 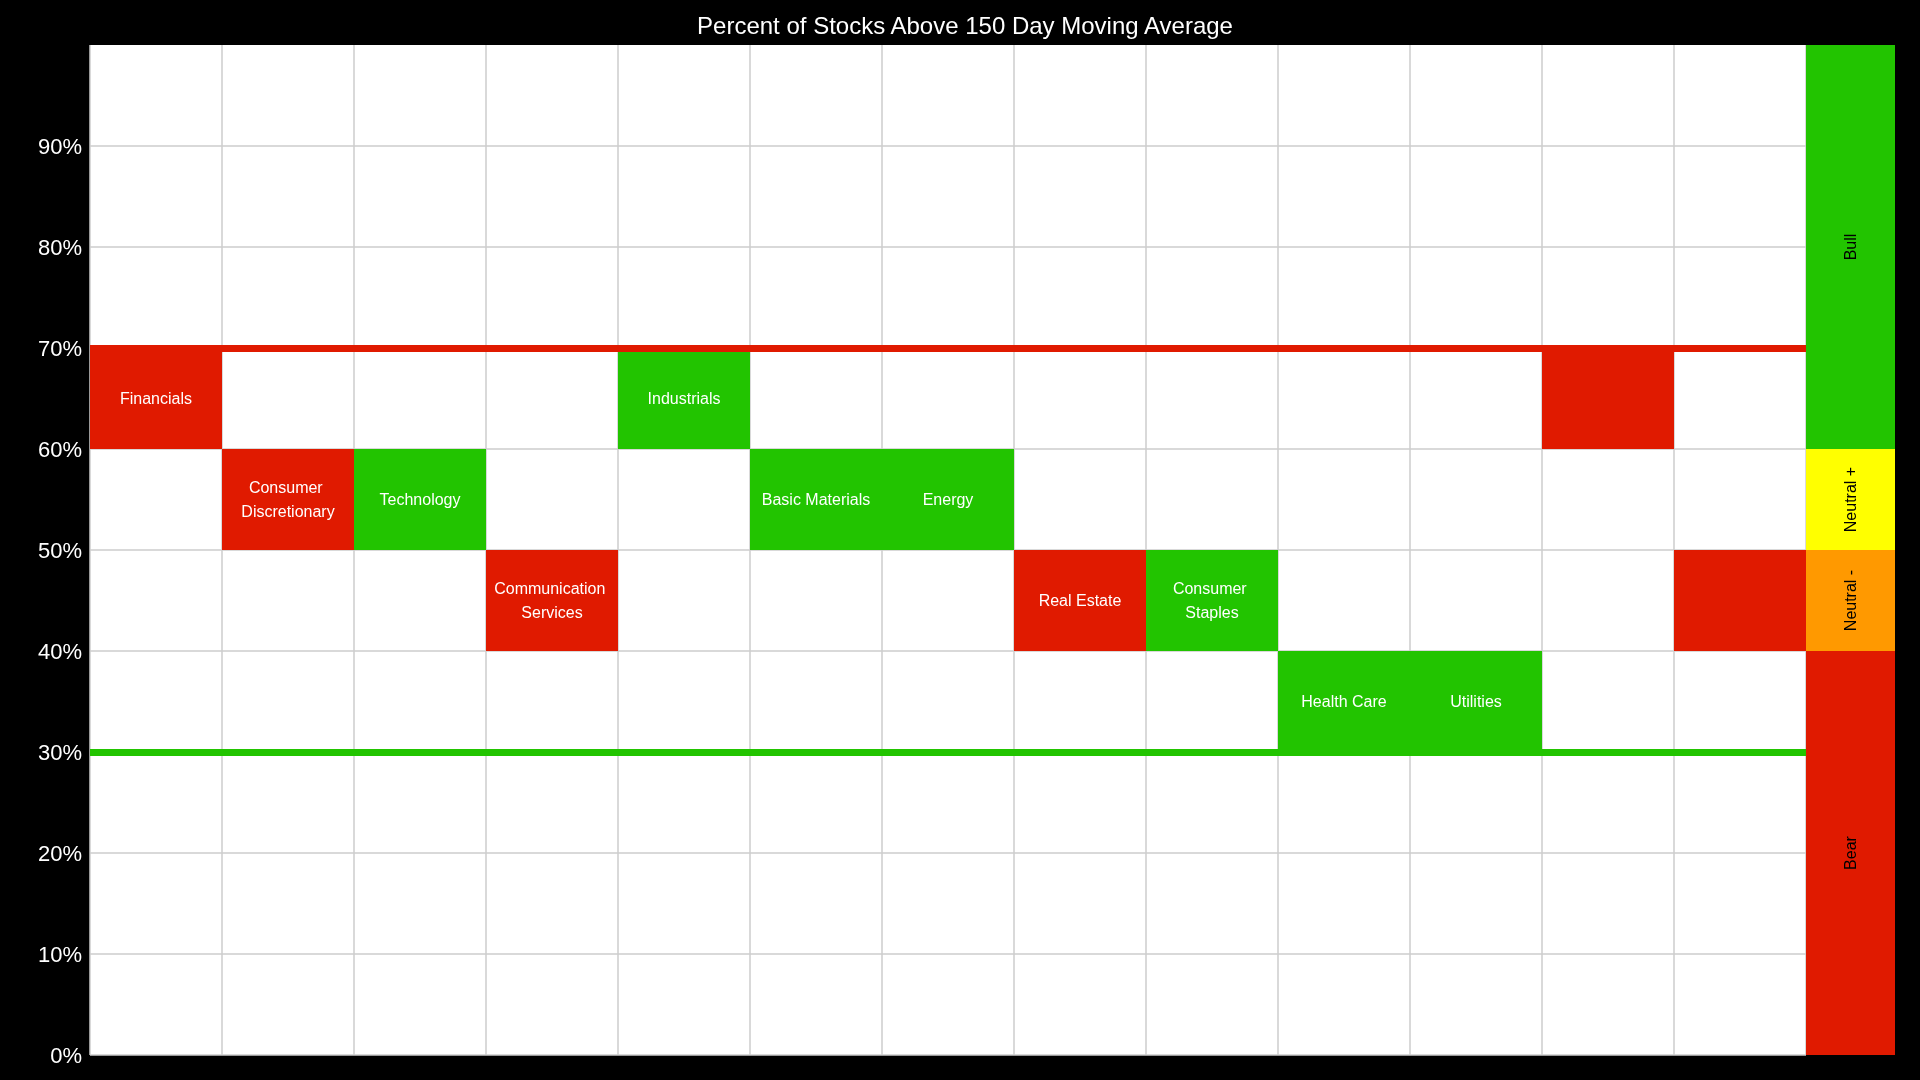 I want to click on y-tick-label: 40%, so click(x=59, y=651).